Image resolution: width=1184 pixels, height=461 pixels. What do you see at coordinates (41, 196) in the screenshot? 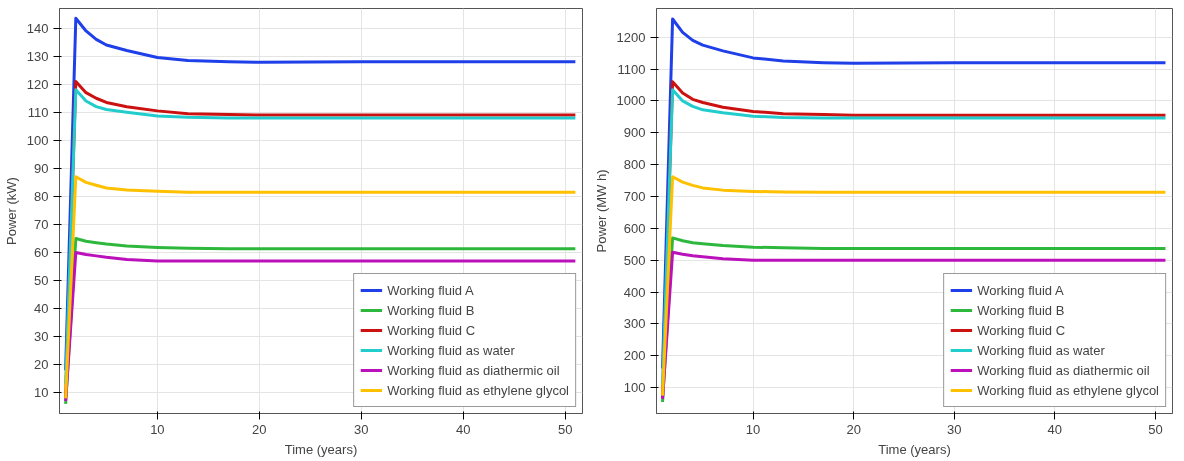
I see `y-tick-label: 80` at bounding box center [41, 196].